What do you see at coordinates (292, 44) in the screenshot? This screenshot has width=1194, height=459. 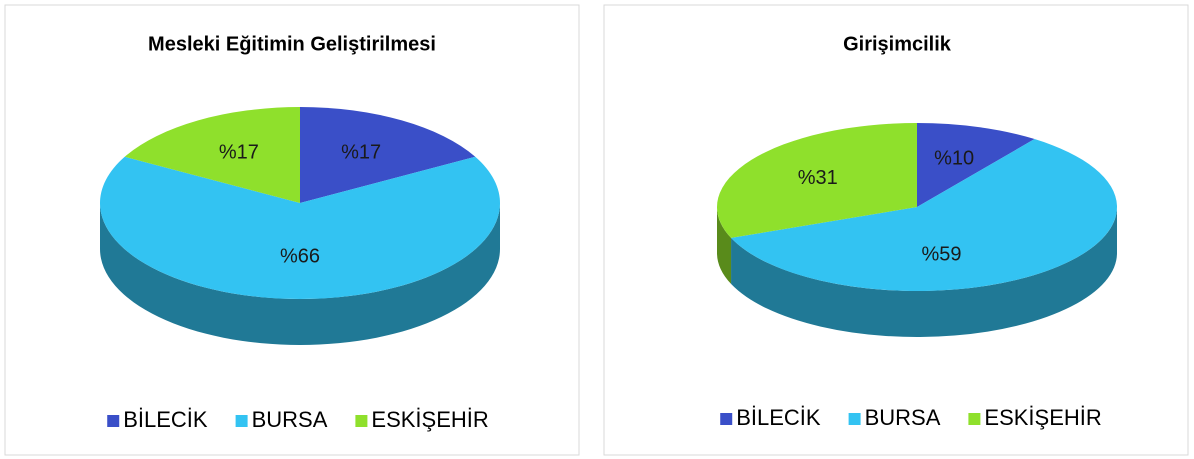 I see `chart-title: Mesleki Eğitimin Geliştirilmesi` at bounding box center [292, 44].